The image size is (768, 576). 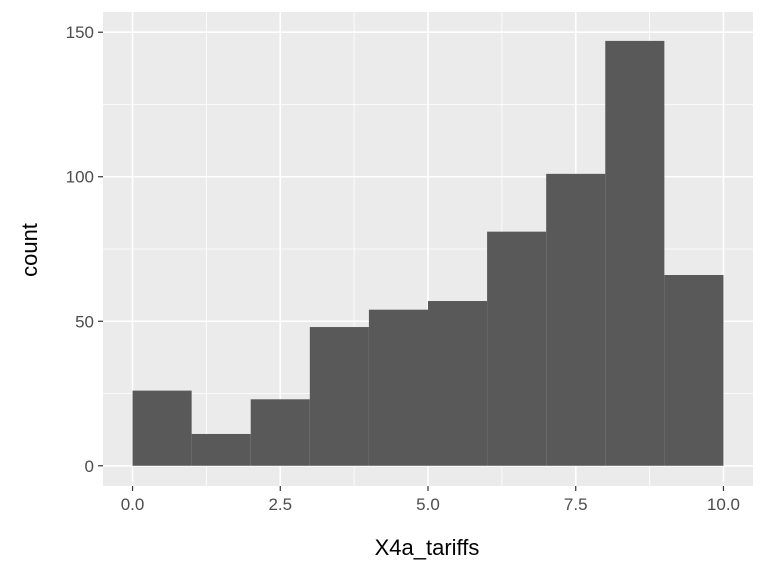 I want to click on y-tick-label: 100, so click(x=80, y=177).